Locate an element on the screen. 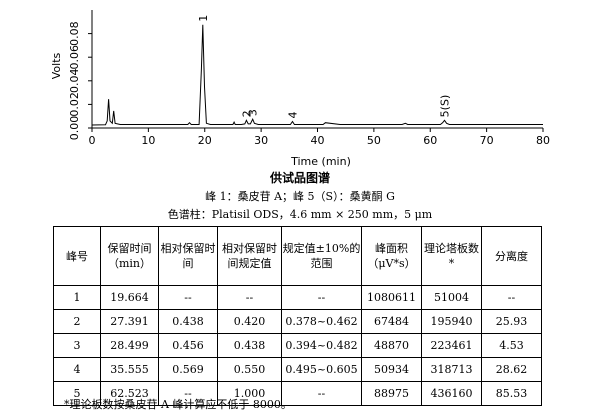 The image size is (600, 412). figure-title: 供试品图谱 is located at coordinates (299, 178).